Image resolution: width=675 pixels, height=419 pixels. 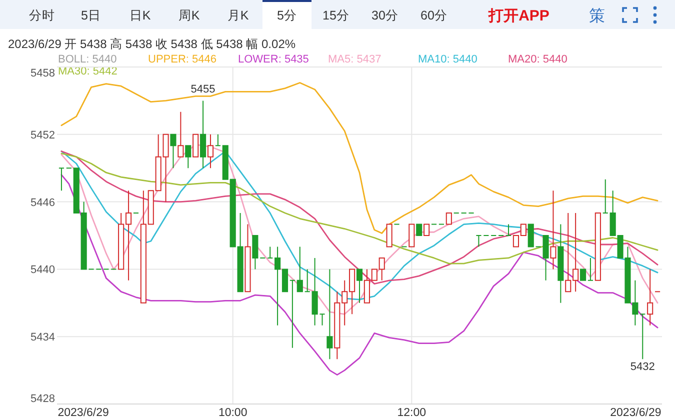 What do you see at coordinates (642, 367) in the screenshot?
I see `annotation: 5432` at bounding box center [642, 367].